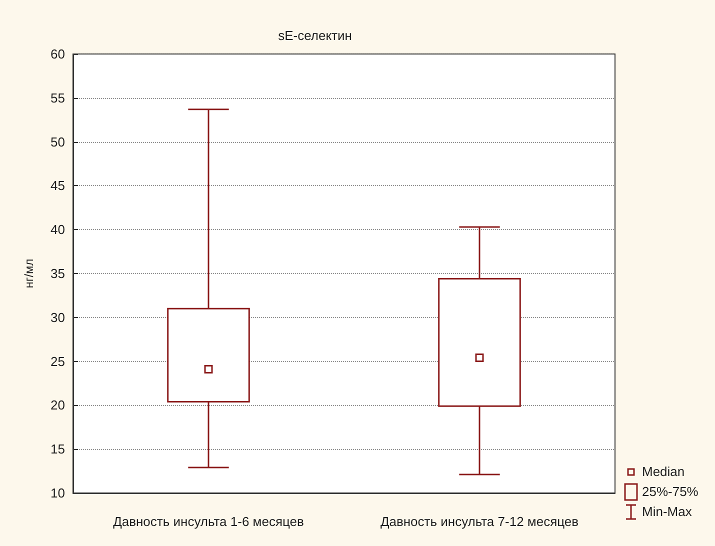 The height and width of the screenshot is (546, 715). I want to click on y-tick-label: 10, so click(57, 493).